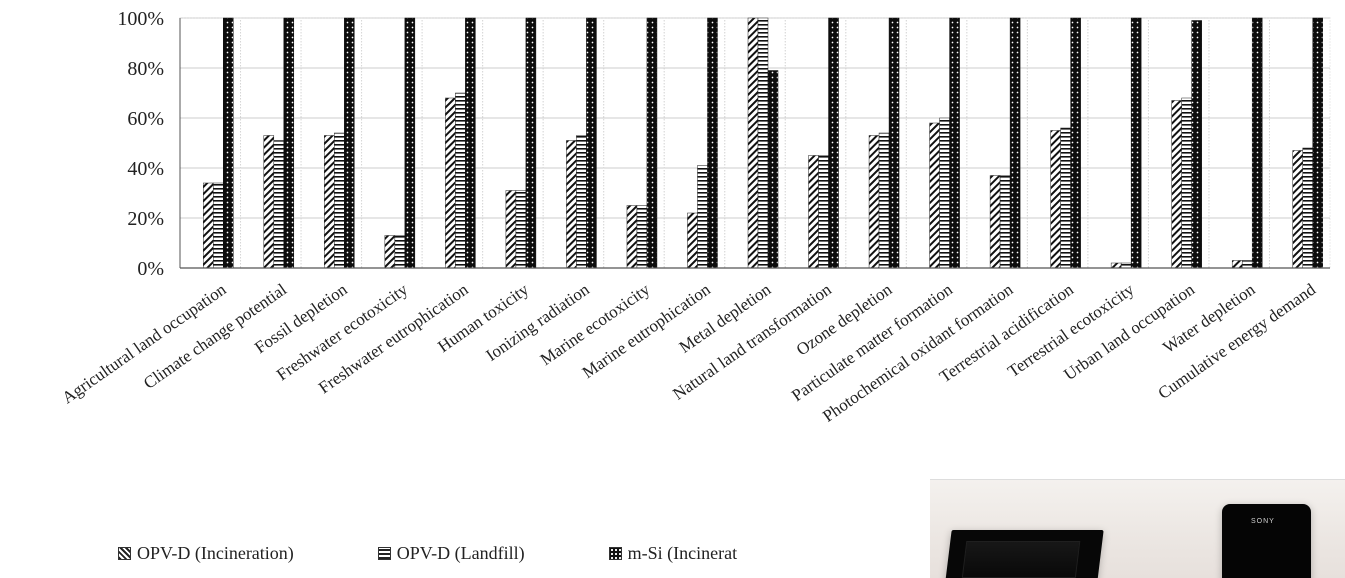 The height and width of the screenshot is (578, 1345). Describe the element at coordinates (124, 553) in the screenshot. I see `diagonal-hatch-swatch-icon` at that location.